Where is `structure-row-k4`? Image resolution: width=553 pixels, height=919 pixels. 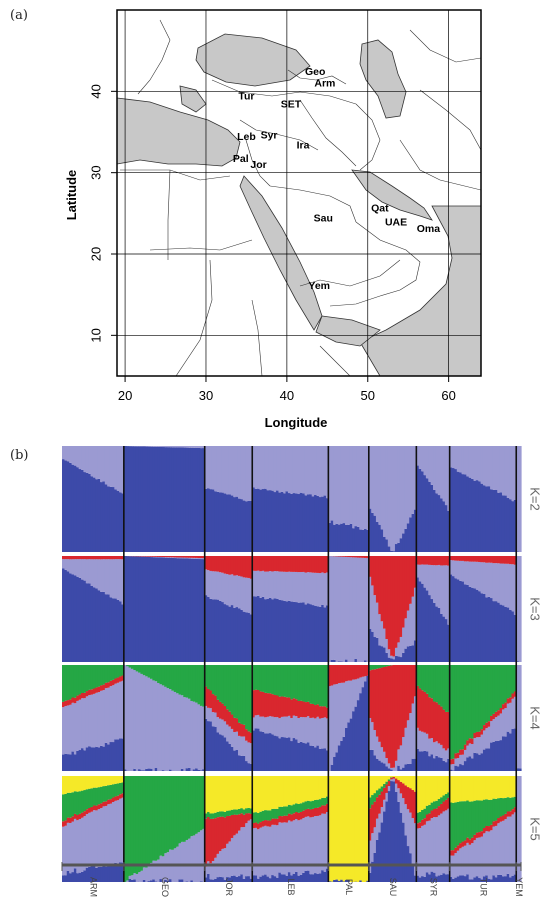
structure-row-k4 is located at coordinates (292, 718).